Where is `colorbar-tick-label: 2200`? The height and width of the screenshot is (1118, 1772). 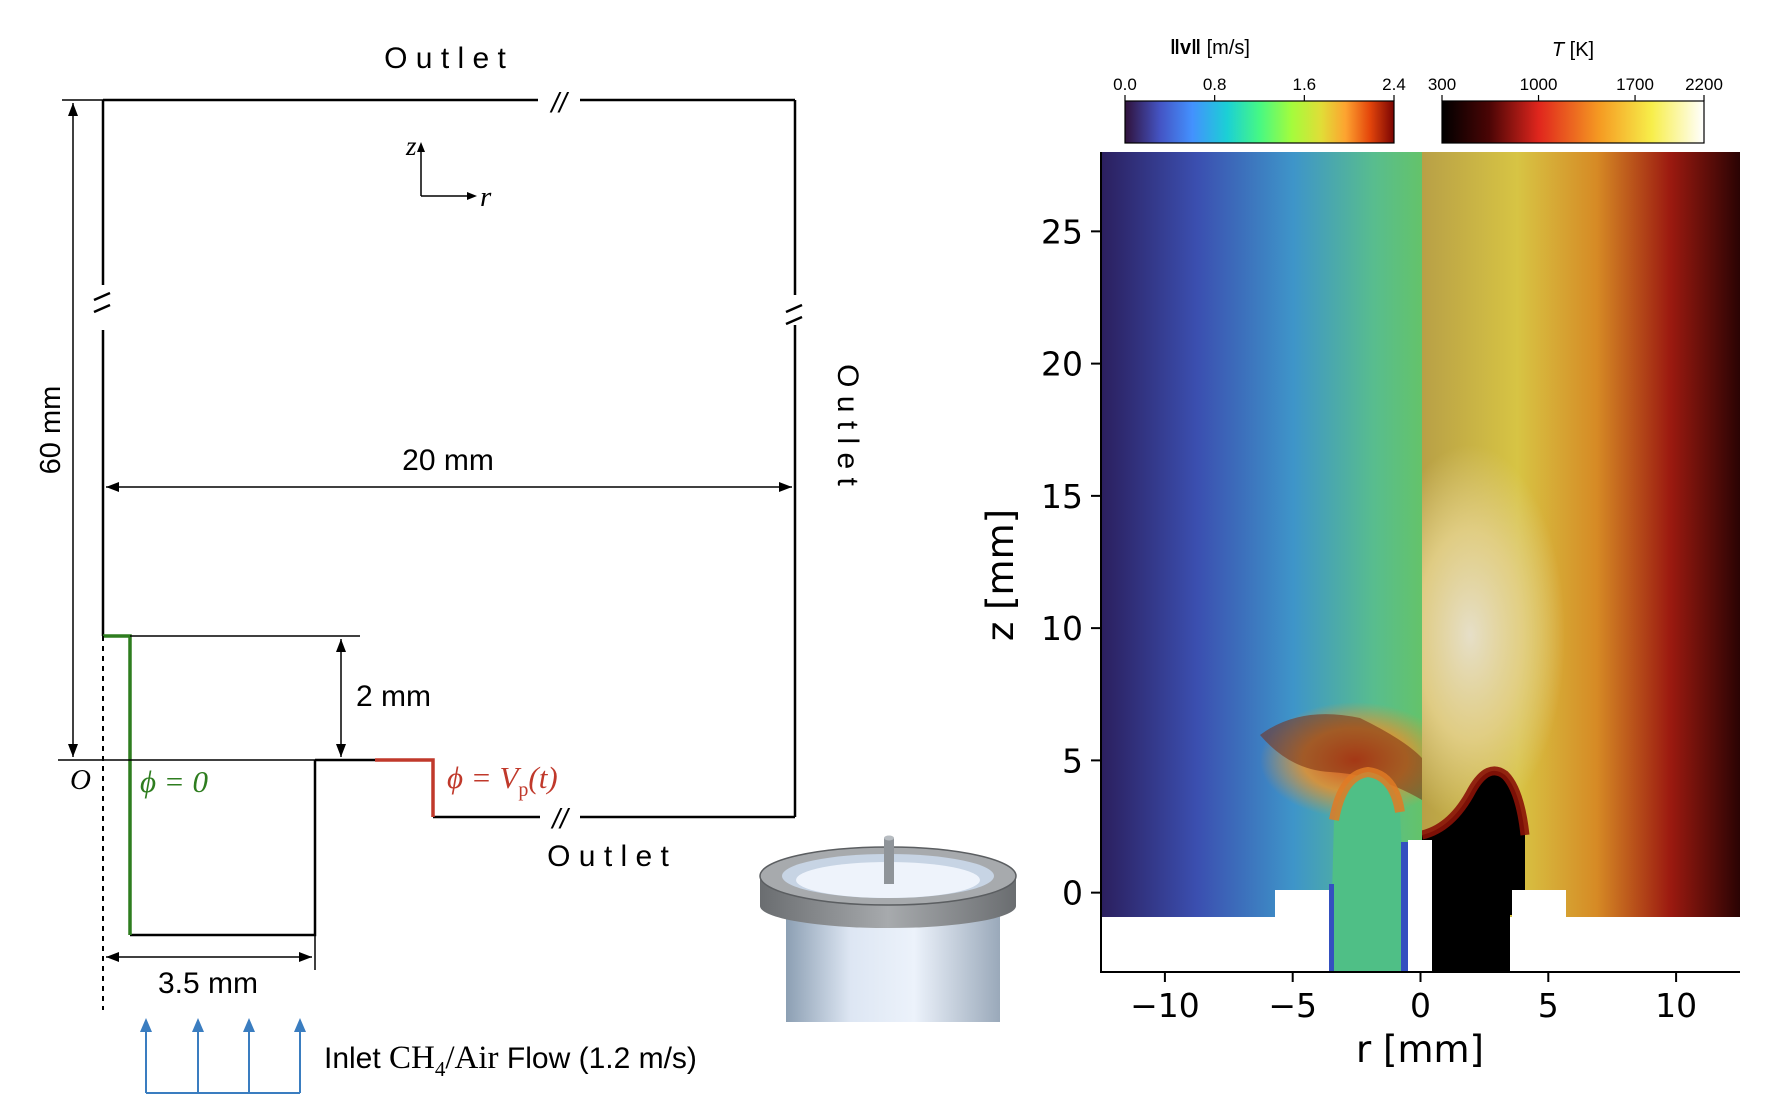 colorbar-tick-label: 2200 is located at coordinates (1704, 84).